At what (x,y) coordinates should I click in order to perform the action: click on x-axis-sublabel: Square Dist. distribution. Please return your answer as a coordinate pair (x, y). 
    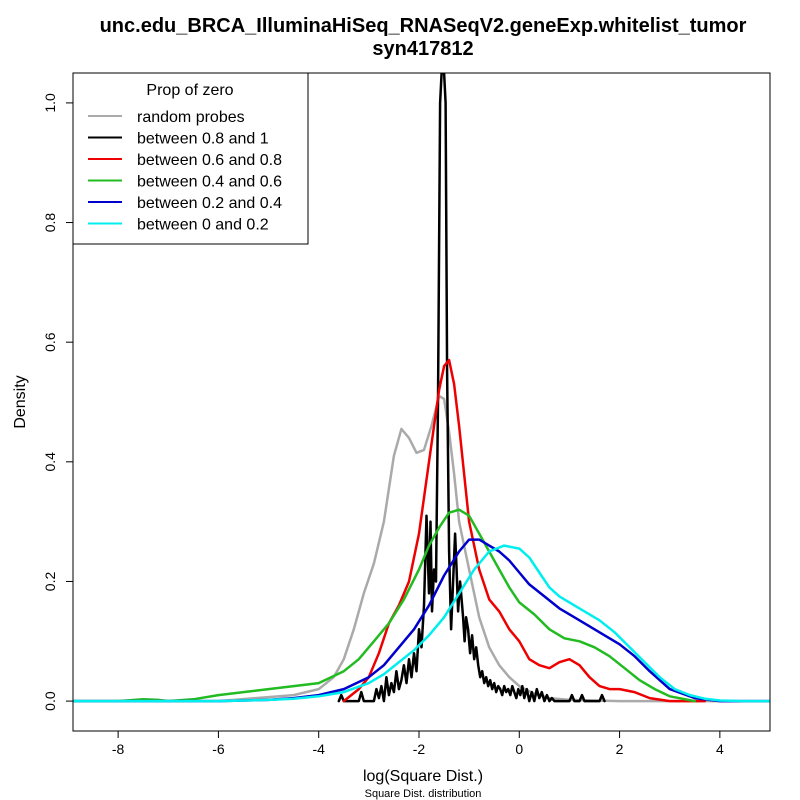
    Looking at the image, I should click on (423, 794).